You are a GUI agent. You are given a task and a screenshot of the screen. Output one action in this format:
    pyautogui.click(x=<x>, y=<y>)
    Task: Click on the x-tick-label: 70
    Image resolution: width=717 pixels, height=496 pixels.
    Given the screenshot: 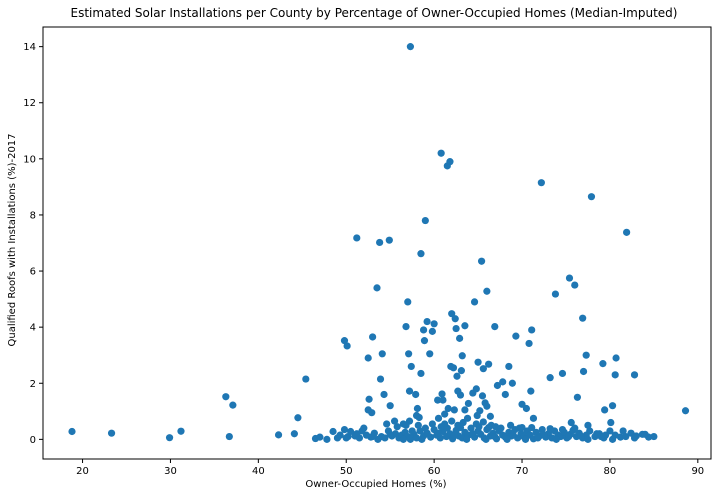 What is the action you would take?
    pyautogui.click(x=522, y=471)
    